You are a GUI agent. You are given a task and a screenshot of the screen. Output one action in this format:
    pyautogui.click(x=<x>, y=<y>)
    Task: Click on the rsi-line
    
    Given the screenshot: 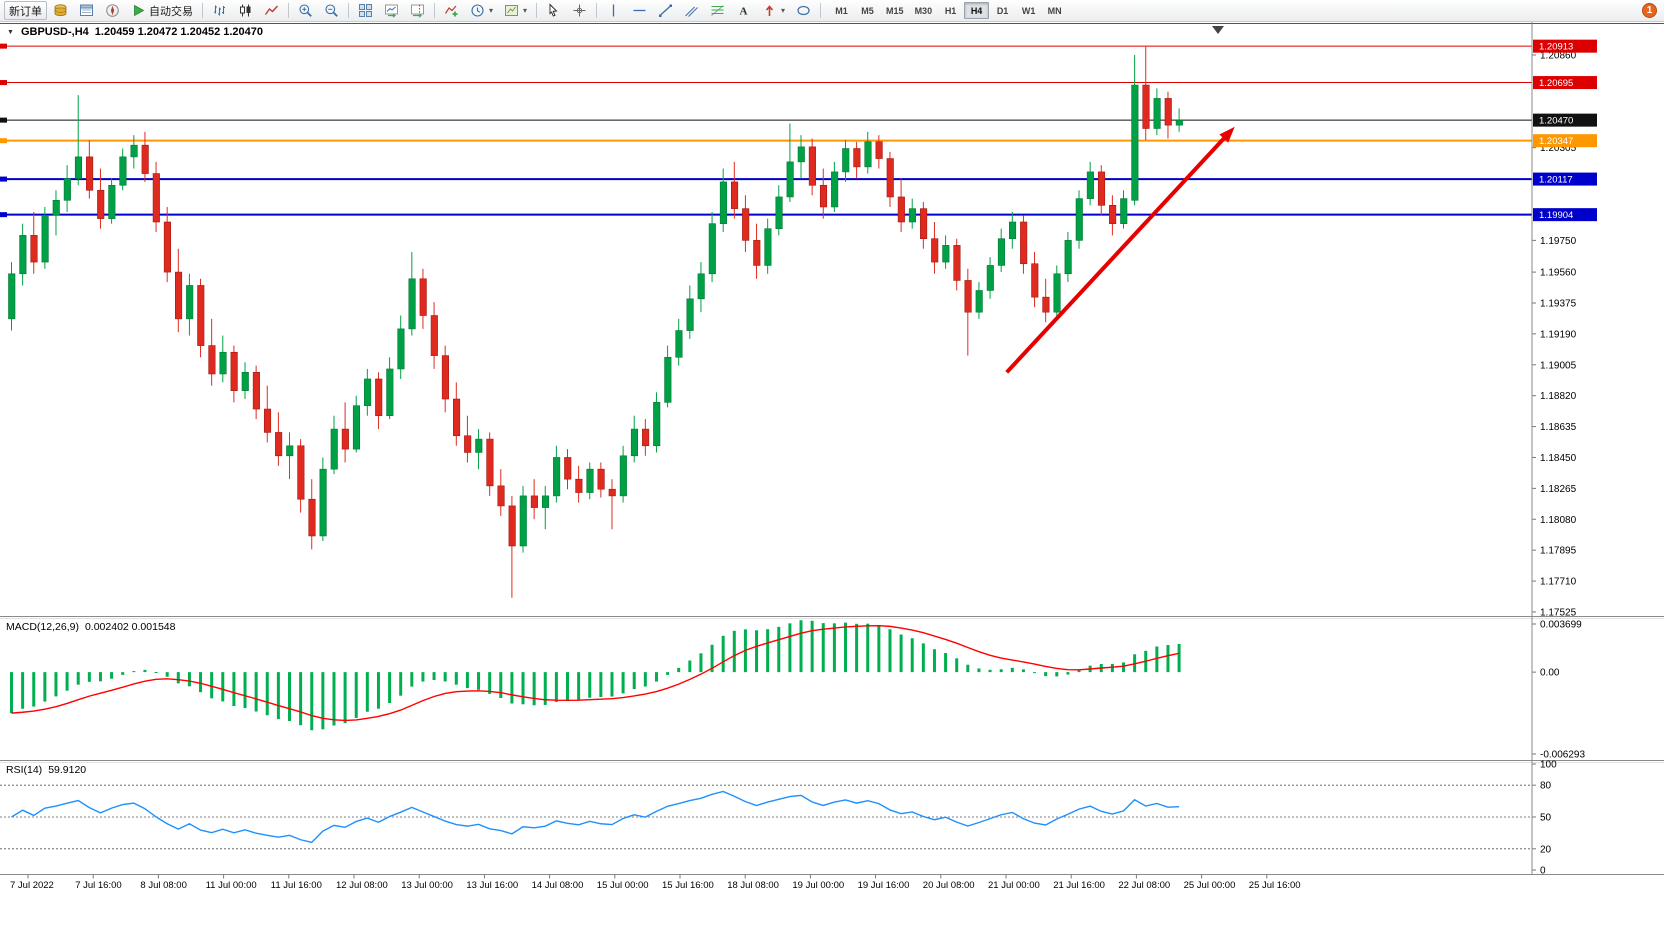 What is the action you would take?
    pyautogui.click(x=595, y=817)
    